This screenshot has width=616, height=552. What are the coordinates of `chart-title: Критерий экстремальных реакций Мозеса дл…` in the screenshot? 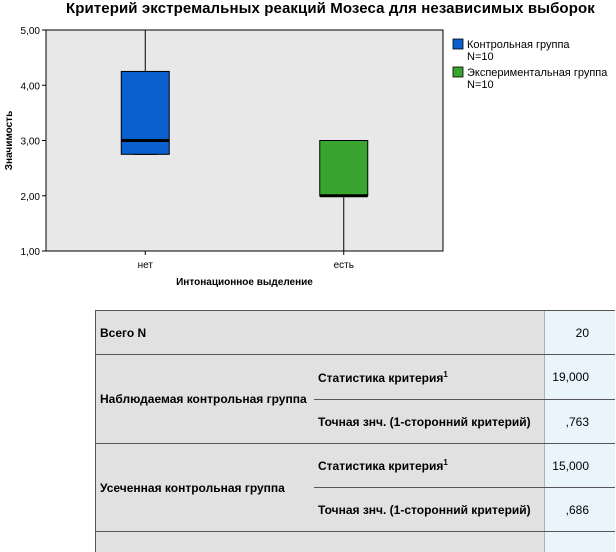 It's located at (330, 8).